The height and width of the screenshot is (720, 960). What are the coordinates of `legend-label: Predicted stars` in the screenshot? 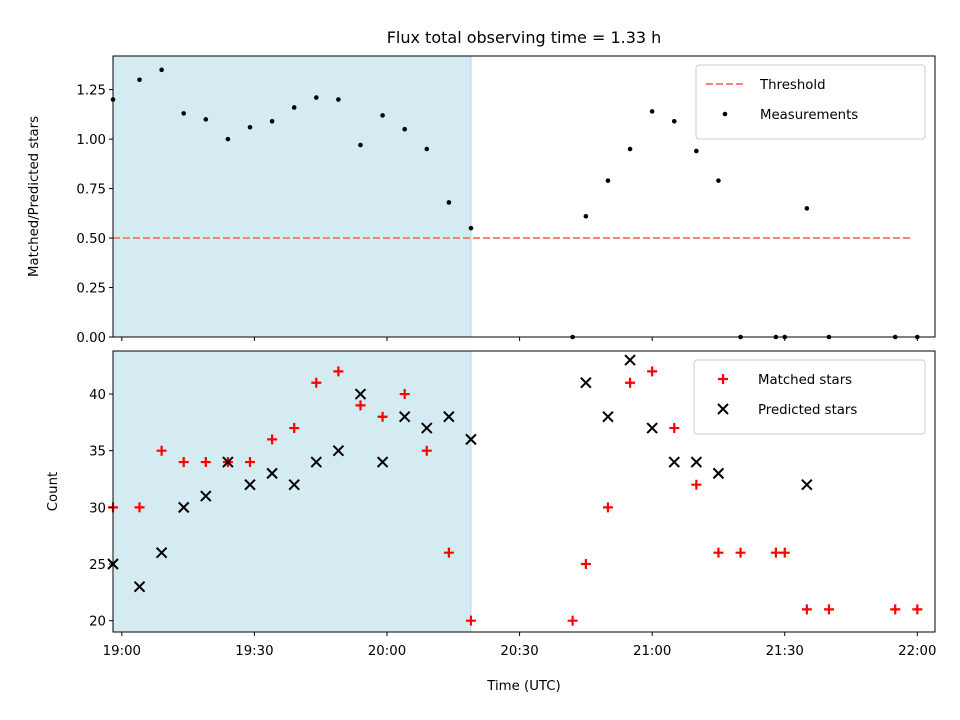 It's located at (807, 410).